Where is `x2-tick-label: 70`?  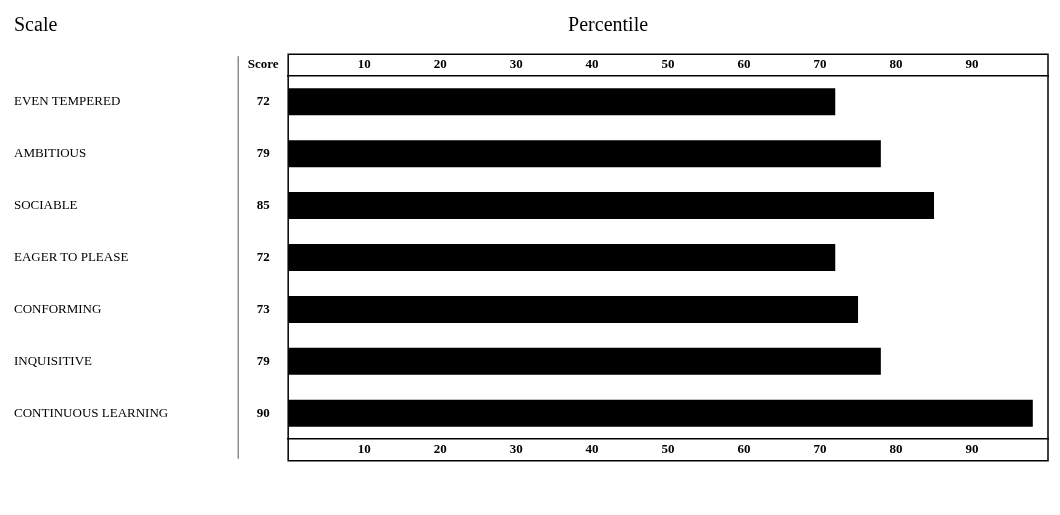 x2-tick-label: 70 is located at coordinates (820, 64).